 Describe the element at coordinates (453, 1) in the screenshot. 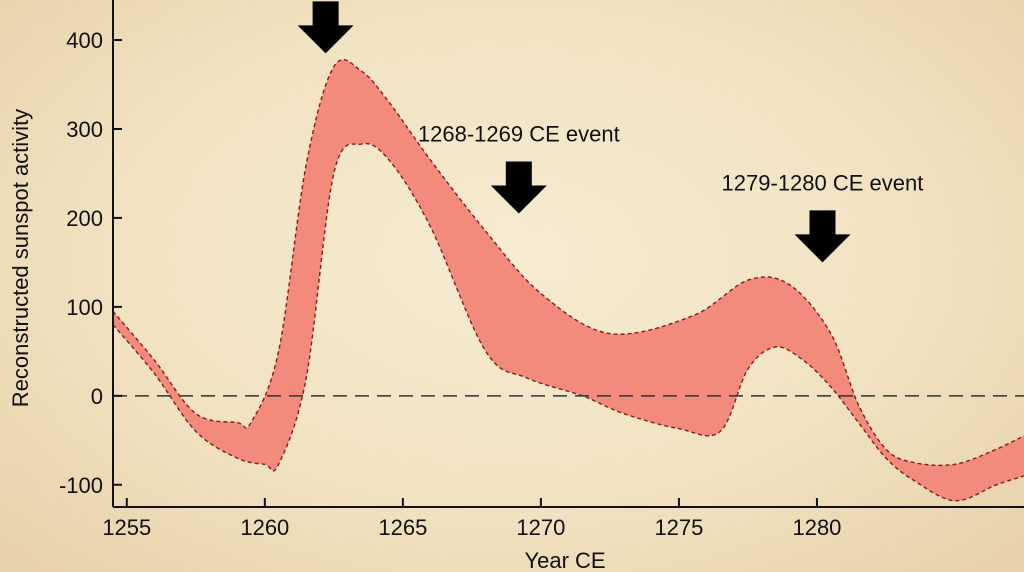

I see `annotation-label-1: 1261-1262 CE event` at that location.